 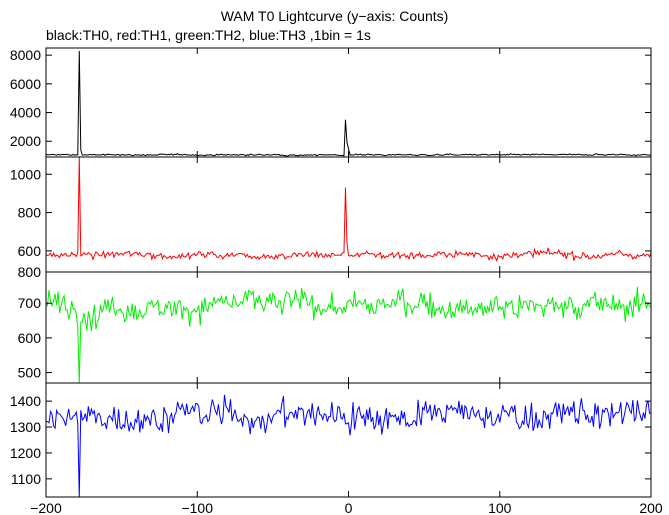 What do you see at coordinates (651, 507) in the screenshot?
I see `x-tick-label: 200` at bounding box center [651, 507].